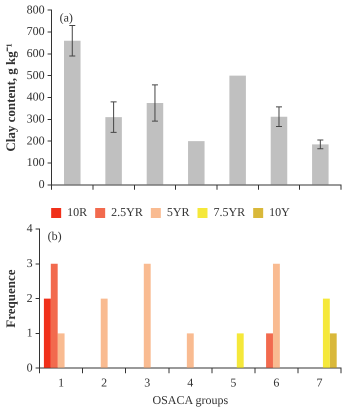 This screenshot has height=410, width=349. I want to click on legend-label: 5YR, so click(178, 212).